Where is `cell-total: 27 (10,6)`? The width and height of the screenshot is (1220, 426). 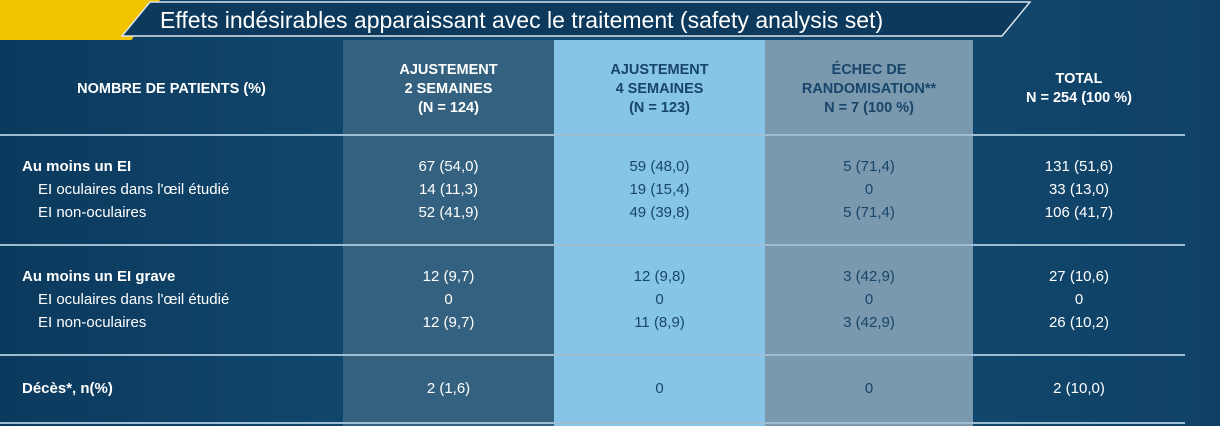
cell-total: 27 (10,6) is located at coordinates (1079, 276).